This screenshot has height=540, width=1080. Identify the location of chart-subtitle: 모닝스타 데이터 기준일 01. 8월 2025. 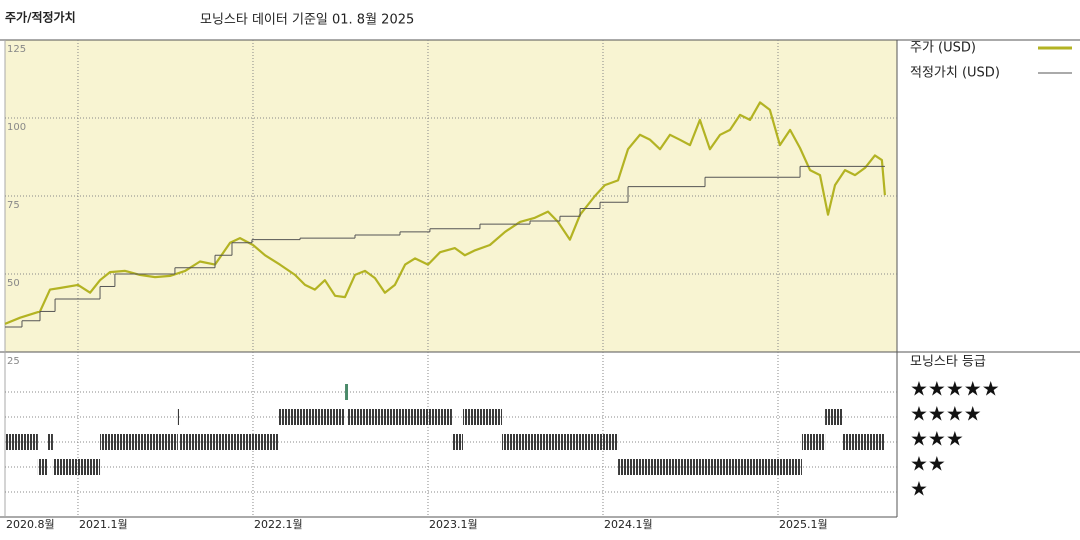
(307, 20).